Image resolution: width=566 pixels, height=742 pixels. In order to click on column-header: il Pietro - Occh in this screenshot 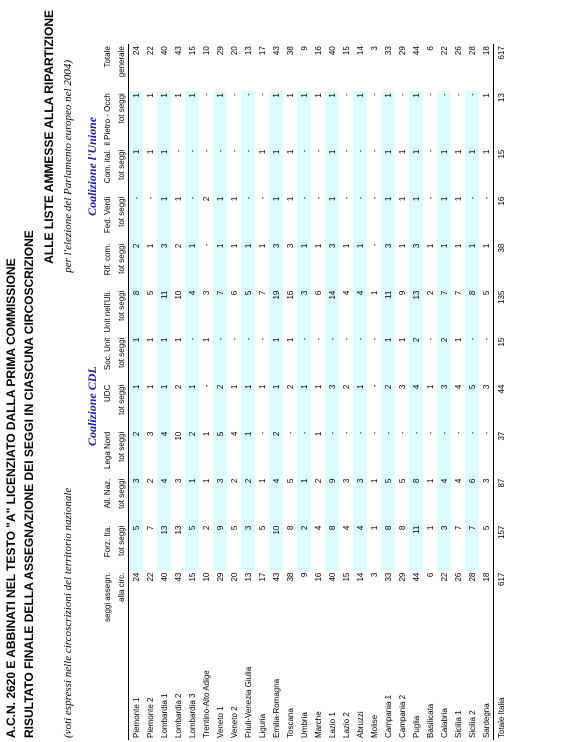, I will do `click(107, 119)`.